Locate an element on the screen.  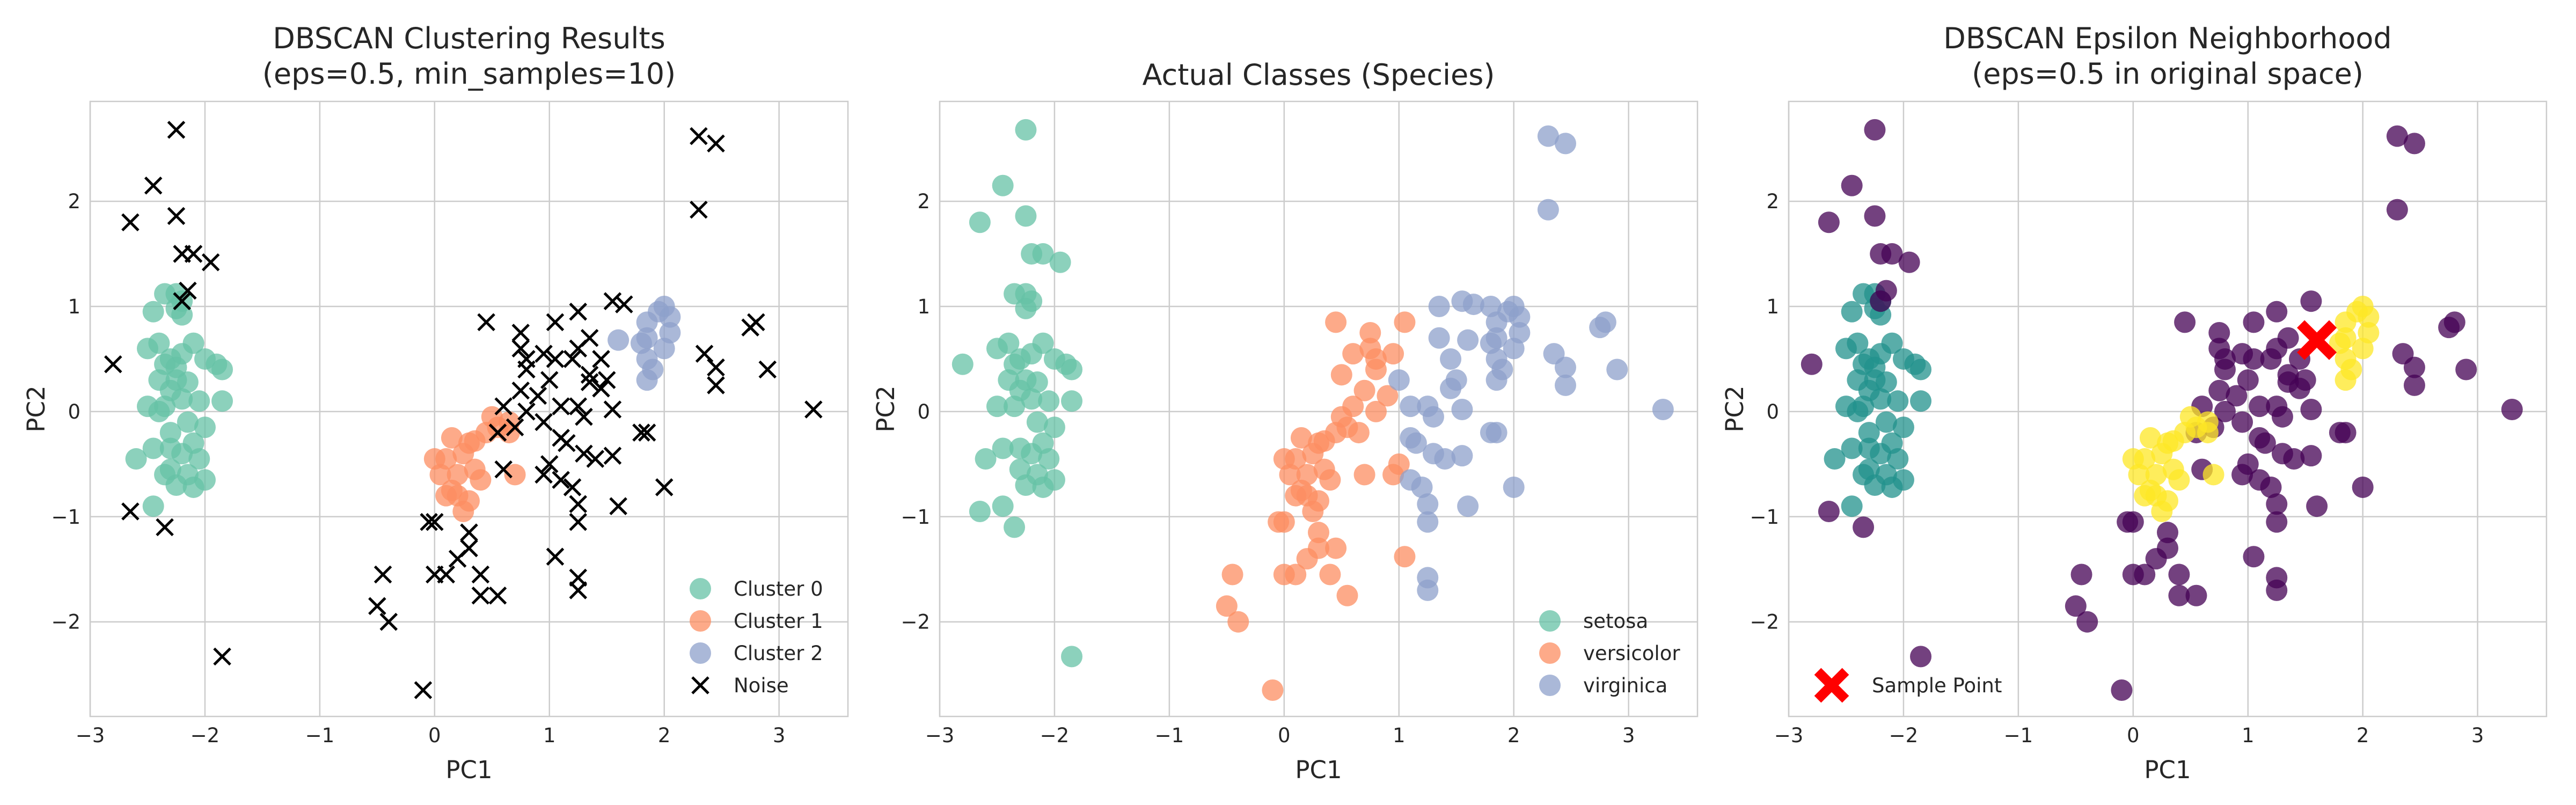
title-line: (eps=0.5 in original space) is located at coordinates (2167, 74).